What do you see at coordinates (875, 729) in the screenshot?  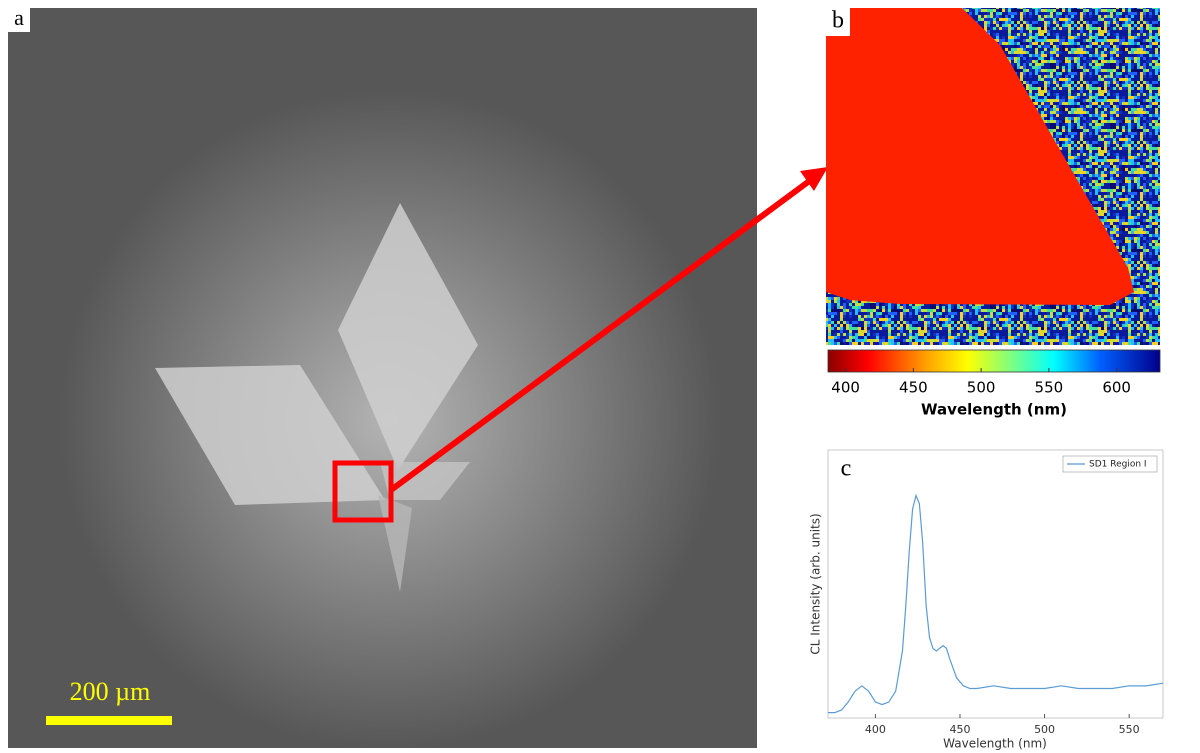 I see `x-tick-label: 400` at bounding box center [875, 729].